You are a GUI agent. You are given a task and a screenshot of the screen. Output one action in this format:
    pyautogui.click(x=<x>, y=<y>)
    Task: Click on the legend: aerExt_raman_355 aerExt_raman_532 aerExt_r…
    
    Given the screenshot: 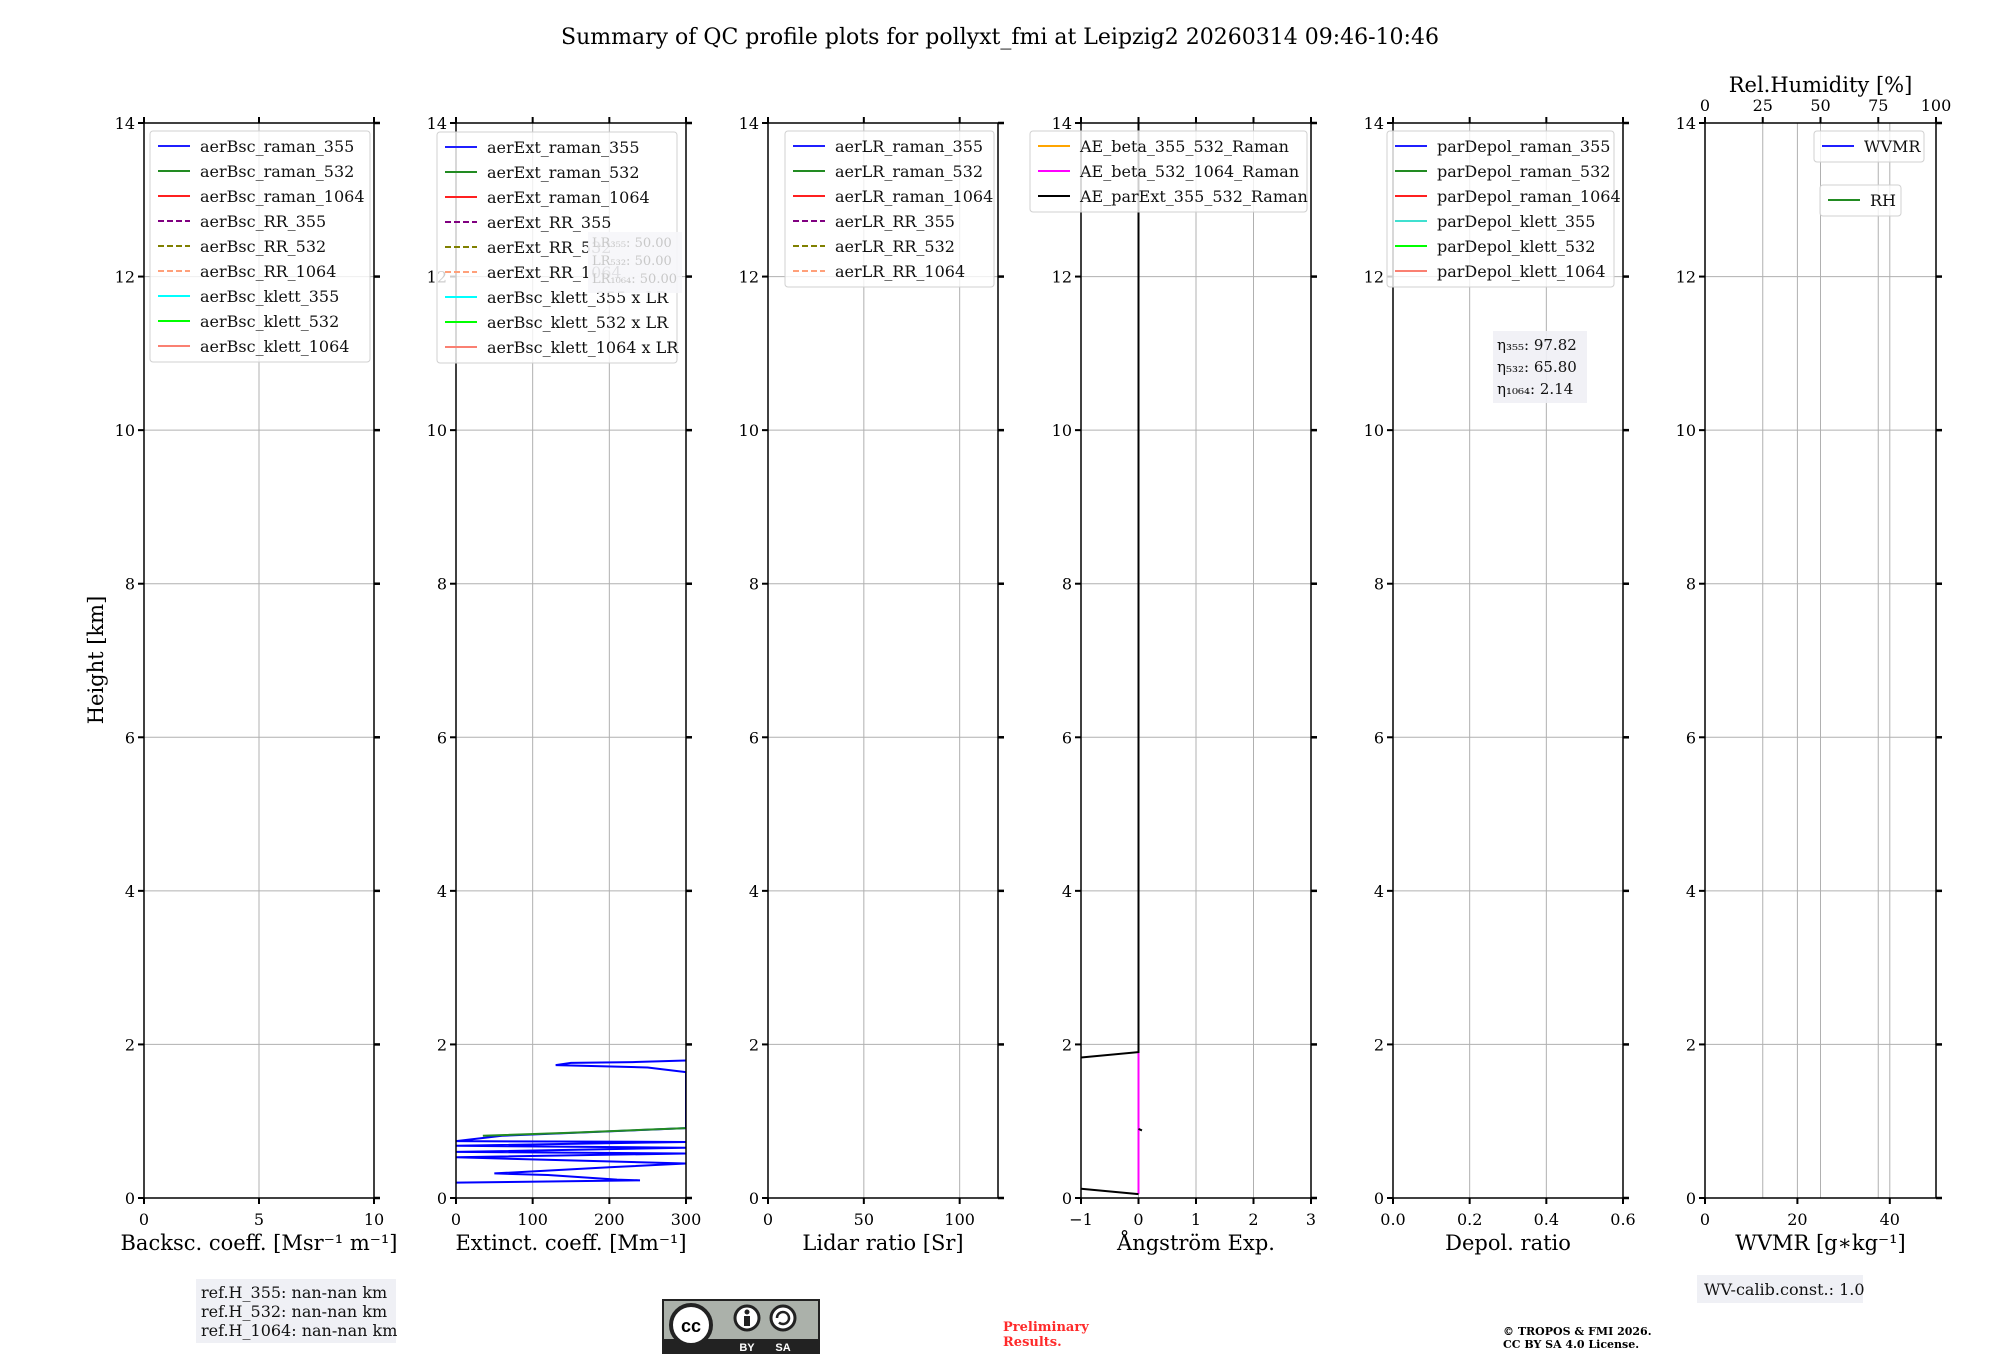 What is the action you would take?
    pyautogui.click(x=557, y=247)
    